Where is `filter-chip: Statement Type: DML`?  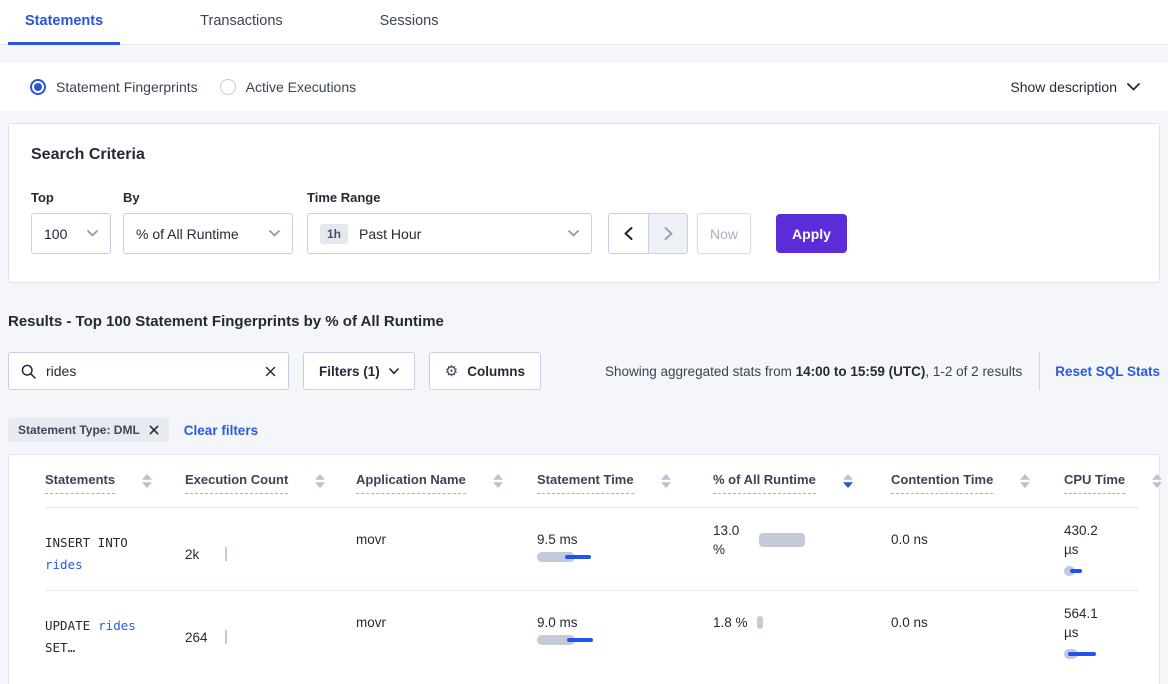 filter-chip: Statement Type: DML is located at coordinates (88, 430).